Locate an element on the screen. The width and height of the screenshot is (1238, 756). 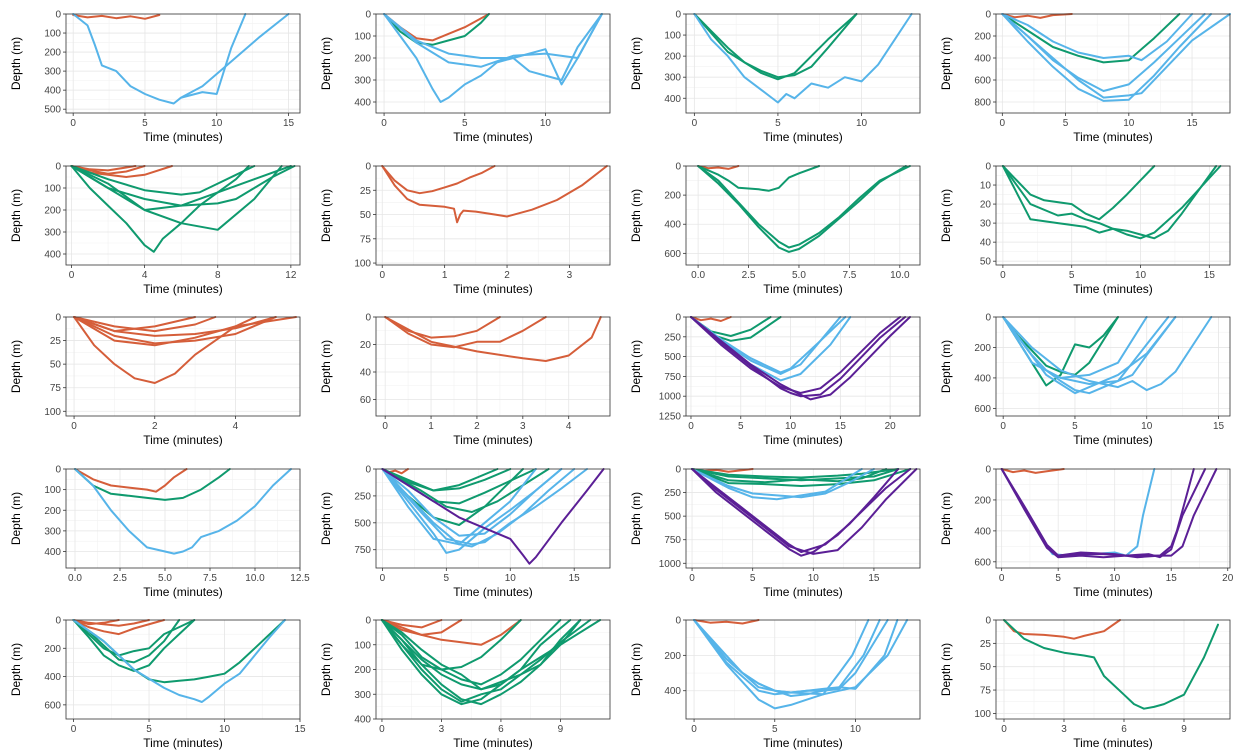
x-tick-label: 1 is located at coordinates (431, 426).